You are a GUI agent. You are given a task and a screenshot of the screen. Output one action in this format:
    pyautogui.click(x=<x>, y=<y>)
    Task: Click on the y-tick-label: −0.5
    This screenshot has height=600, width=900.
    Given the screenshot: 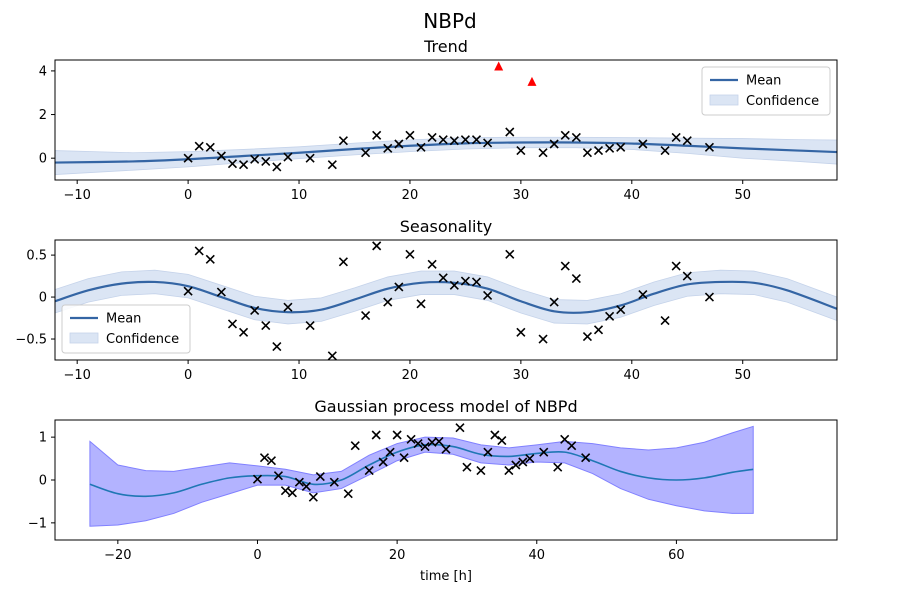 What is the action you would take?
    pyautogui.click(x=31, y=340)
    